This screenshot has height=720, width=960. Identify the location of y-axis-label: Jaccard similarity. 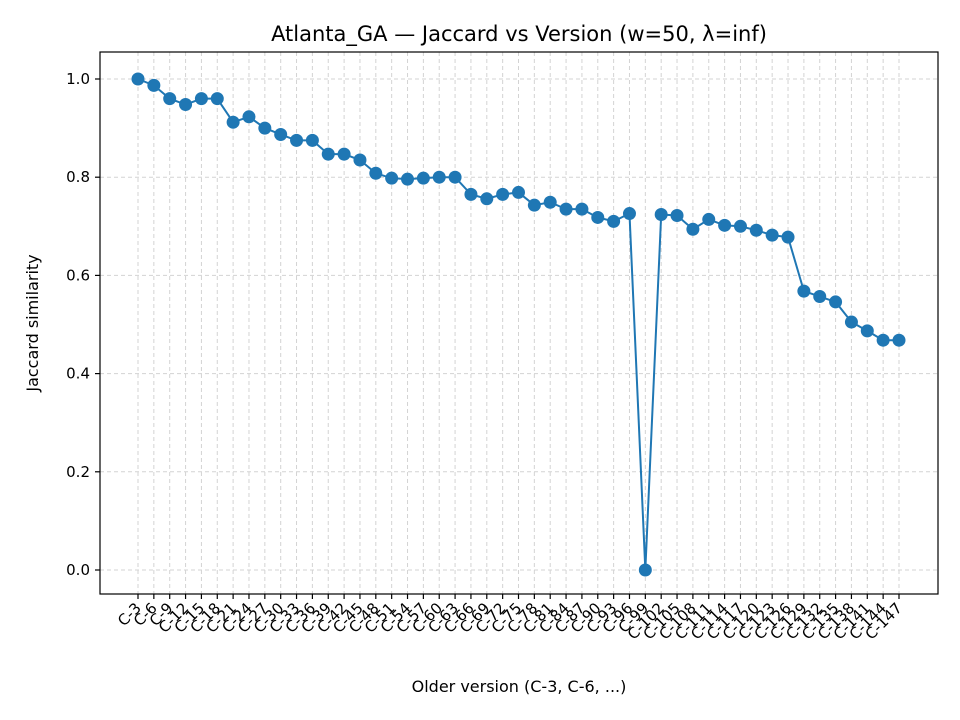
(32, 323).